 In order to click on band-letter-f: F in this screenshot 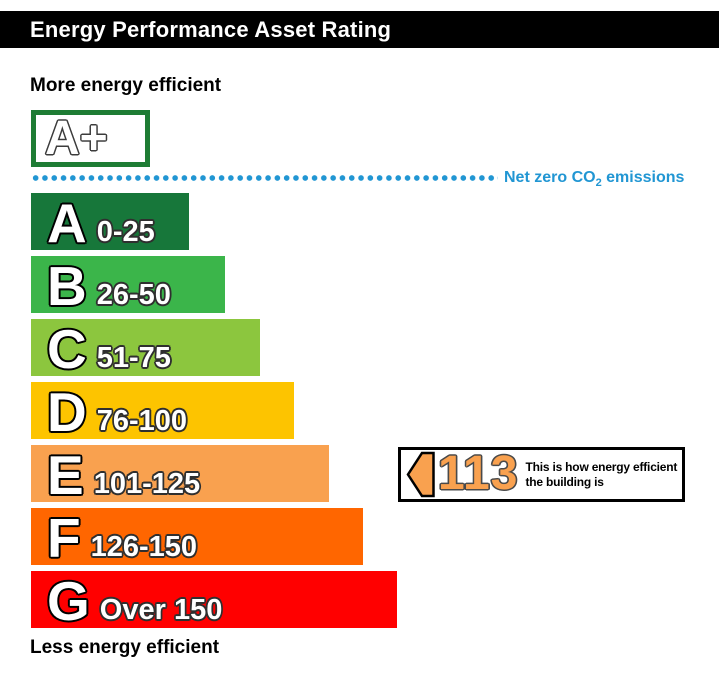, I will do `click(64, 538)`.